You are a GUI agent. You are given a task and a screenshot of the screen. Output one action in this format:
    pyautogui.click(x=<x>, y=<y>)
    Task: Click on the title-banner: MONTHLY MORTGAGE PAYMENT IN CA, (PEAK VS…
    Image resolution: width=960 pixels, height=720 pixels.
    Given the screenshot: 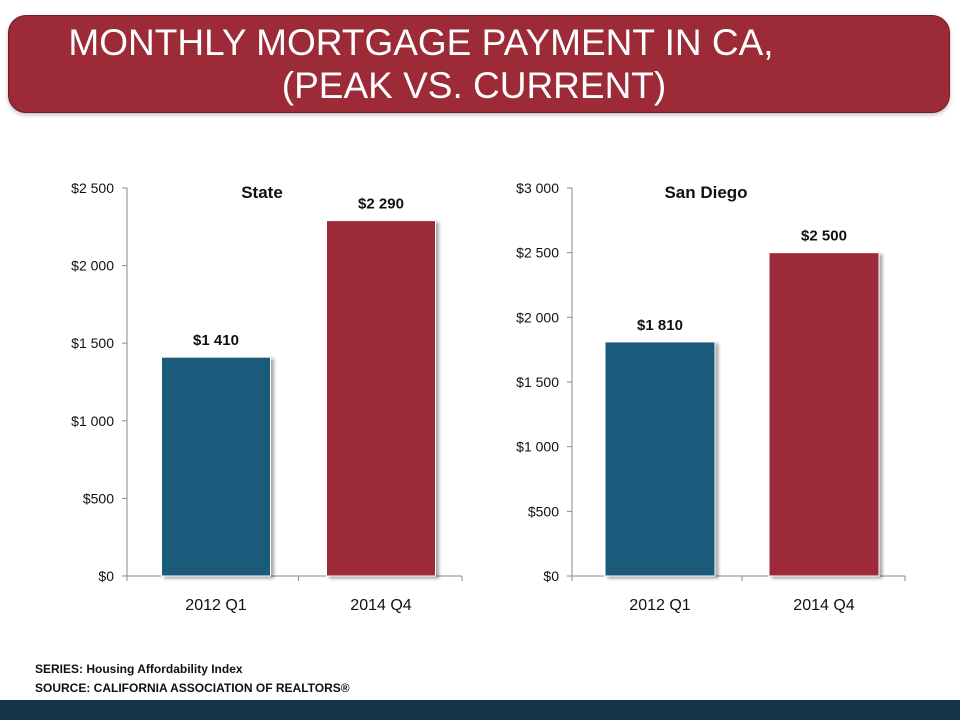 What is the action you would take?
    pyautogui.click(x=479, y=64)
    